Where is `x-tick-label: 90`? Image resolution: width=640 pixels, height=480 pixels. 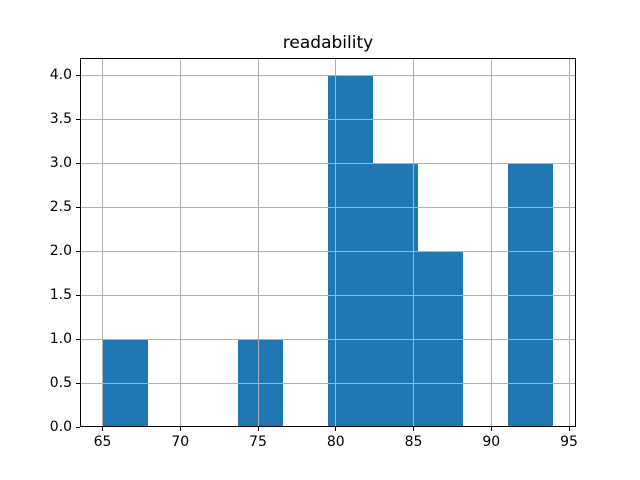 x-tick-label: 90 is located at coordinates (491, 442).